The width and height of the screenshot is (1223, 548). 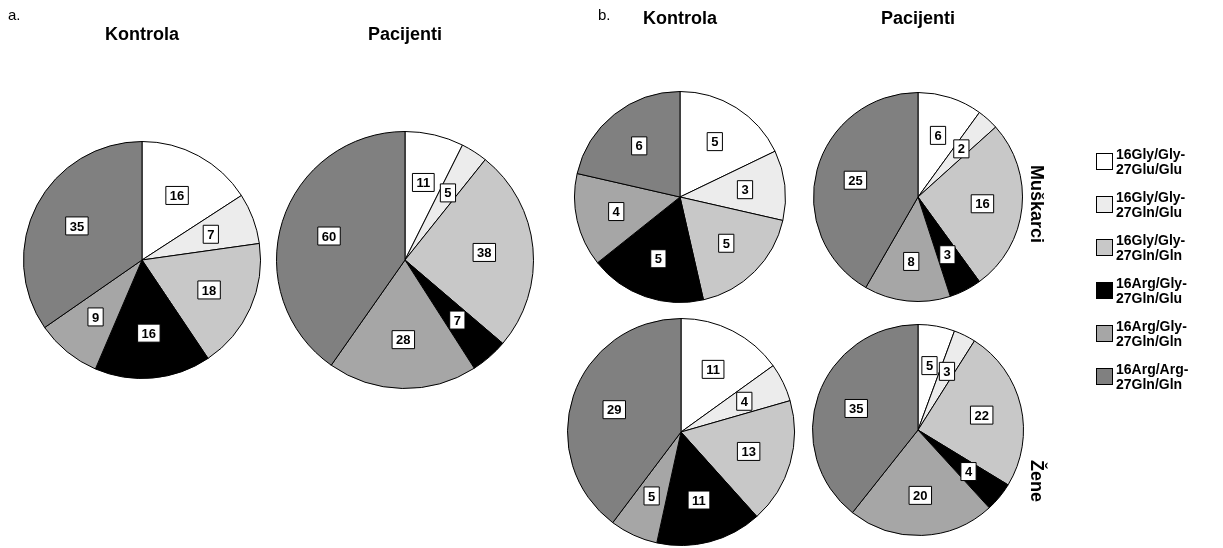 What do you see at coordinates (14, 14) in the screenshot?
I see `text: a.` at bounding box center [14, 14].